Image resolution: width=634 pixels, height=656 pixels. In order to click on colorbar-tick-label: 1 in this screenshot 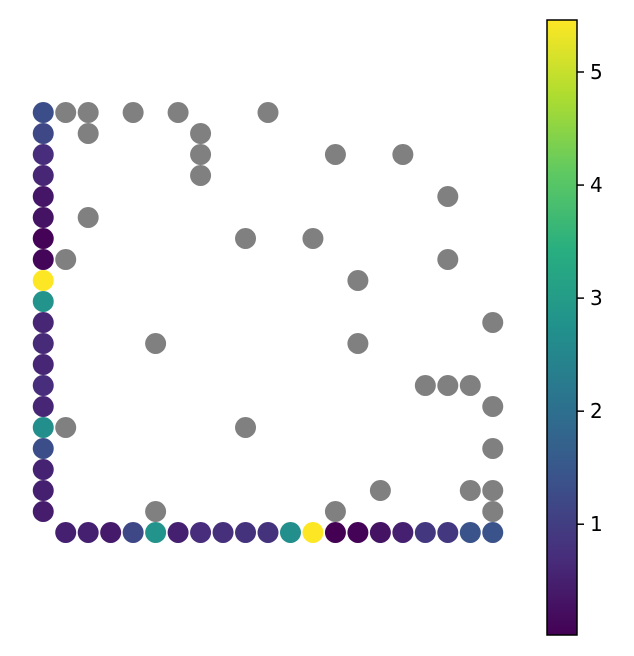, I will do `click(596, 524)`.